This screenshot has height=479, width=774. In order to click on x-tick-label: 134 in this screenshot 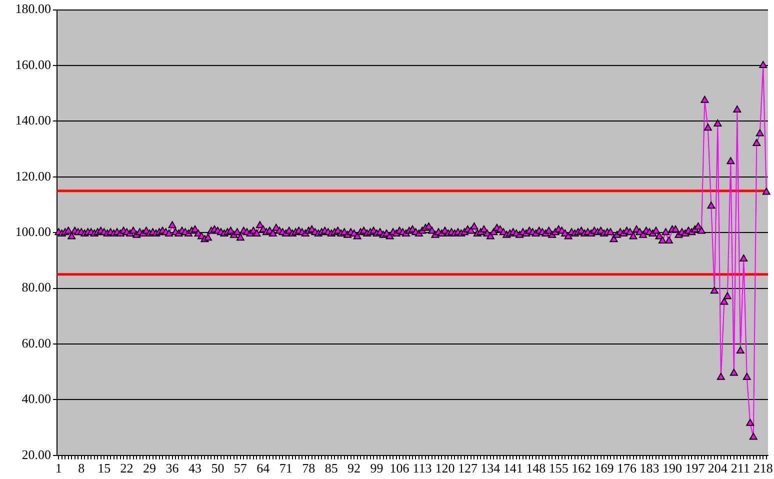, I will do `click(490, 468)`.